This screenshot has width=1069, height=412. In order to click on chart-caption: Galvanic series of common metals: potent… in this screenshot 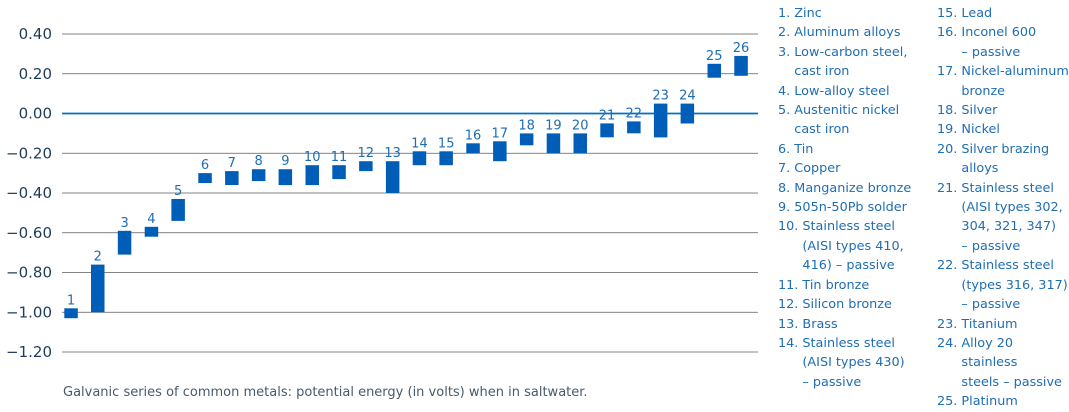, I will do `click(325, 392)`.